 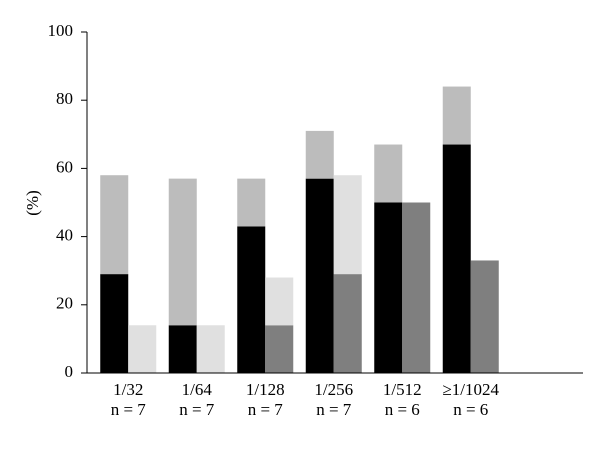 What do you see at coordinates (128, 389) in the screenshot?
I see `x-tick-label: 1/32` at bounding box center [128, 389].